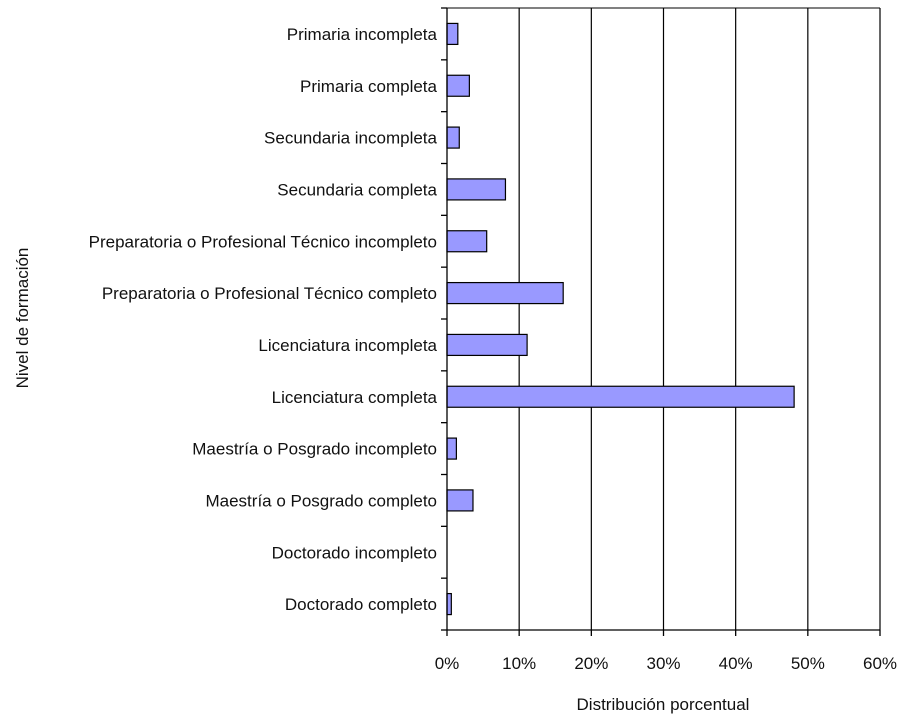  Describe the element at coordinates (354, 552) in the screenshot. I see `category-label: Doctorado incompleto` at that location.